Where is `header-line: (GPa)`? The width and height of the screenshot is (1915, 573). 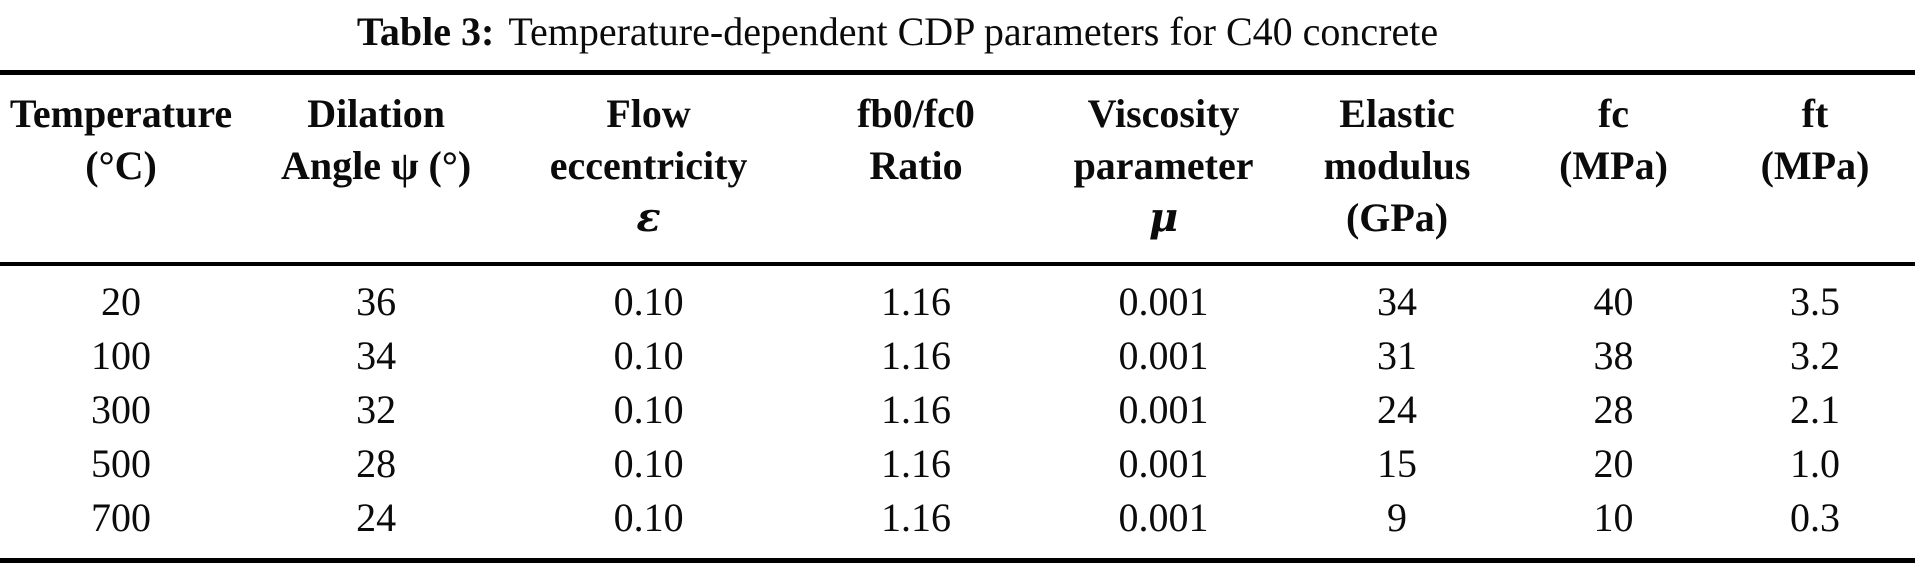 header-line: (GPa) is located at coordinates (1397, 217).